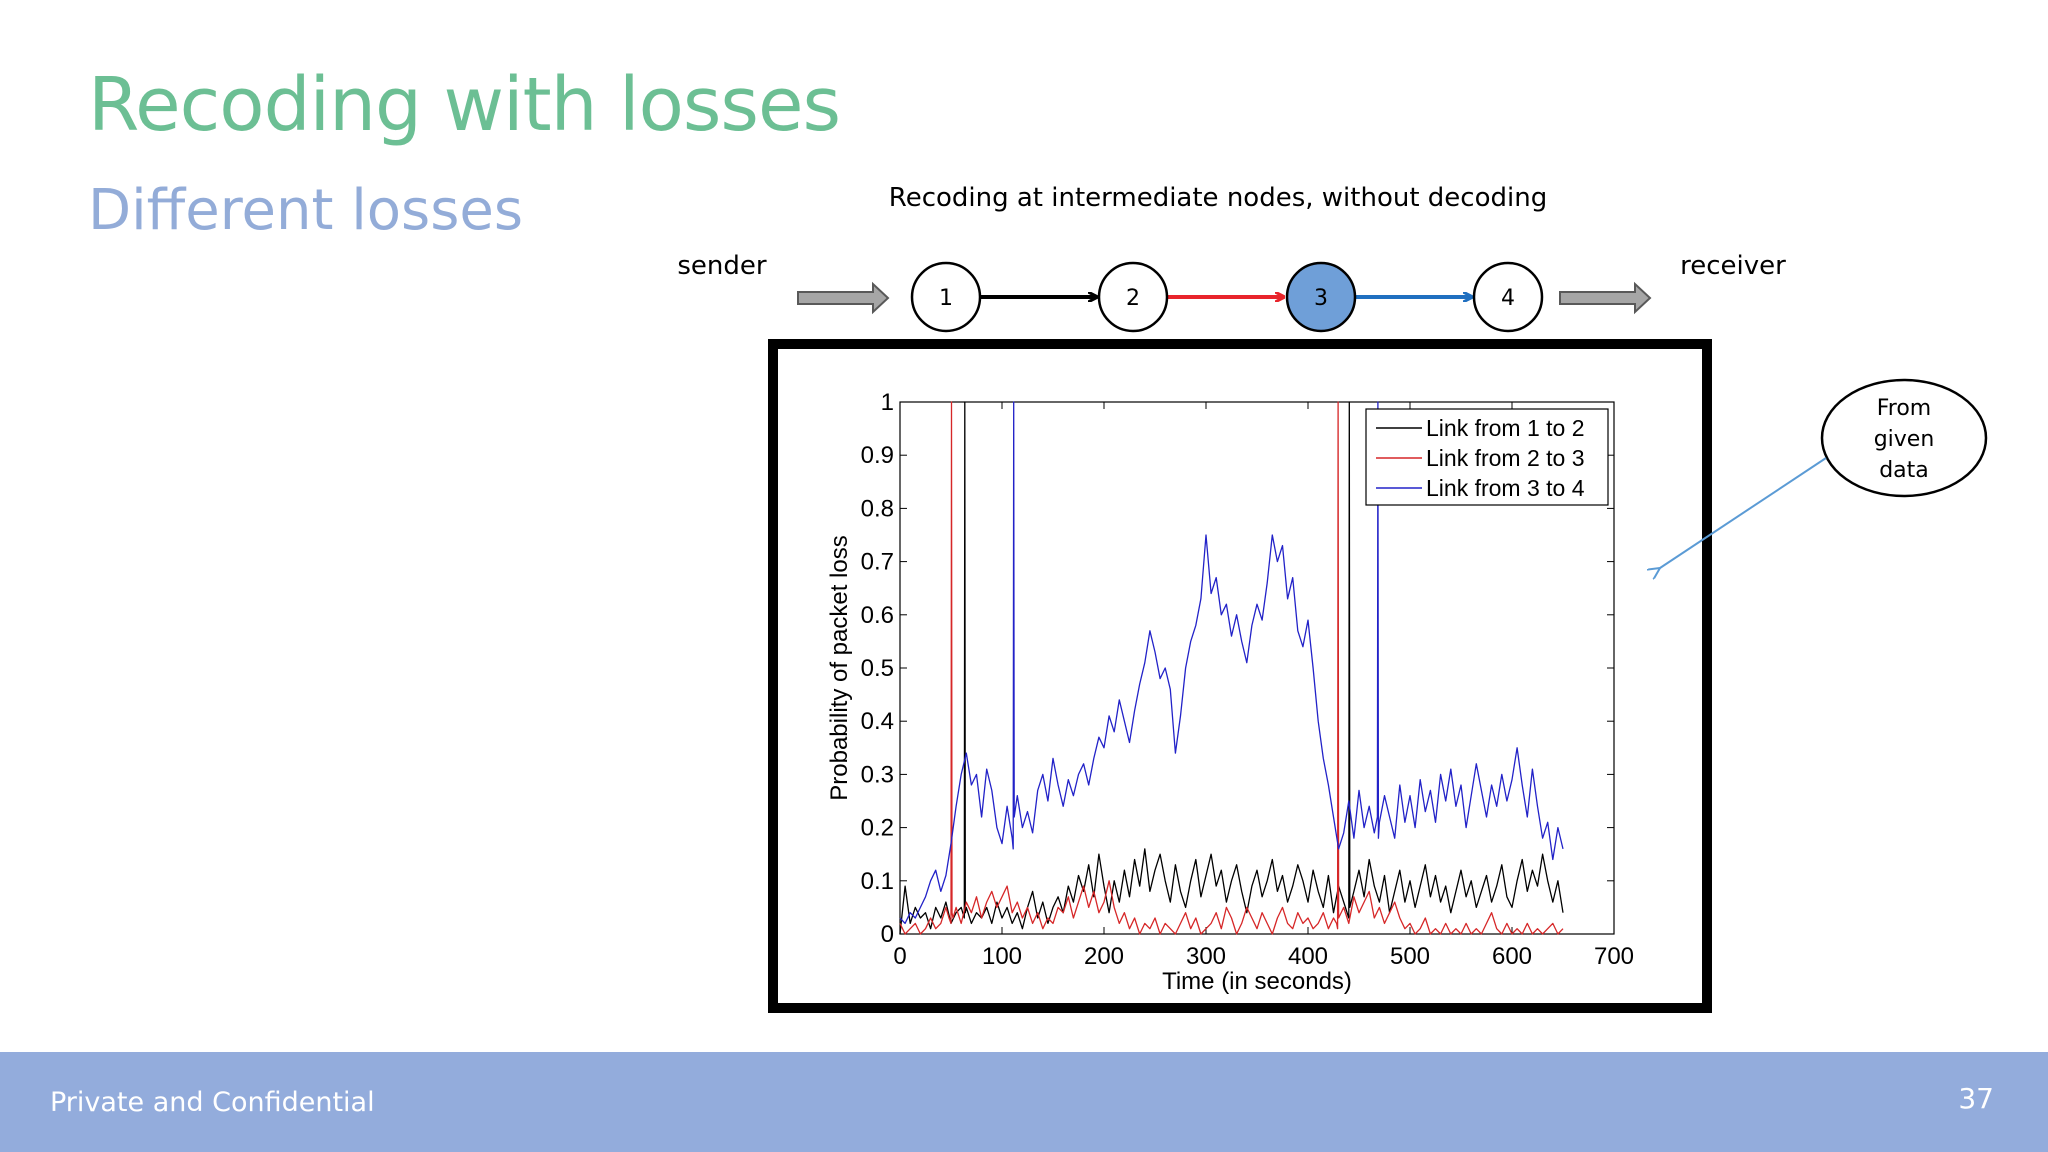  What do you see at coordinates (1505, 458) in the screenshot?
I see `legend-label: Link from 2 to 3` at bounding box center [1505, 458].